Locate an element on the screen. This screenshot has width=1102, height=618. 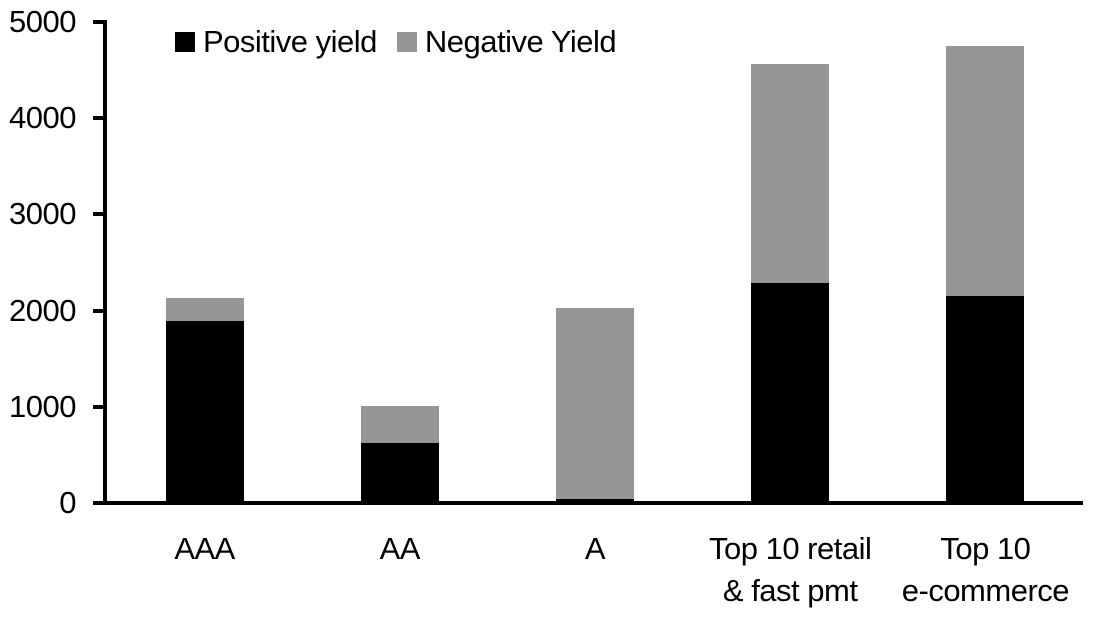
y-axis-tick-label: 1000 is located at coordinates (42, 406).